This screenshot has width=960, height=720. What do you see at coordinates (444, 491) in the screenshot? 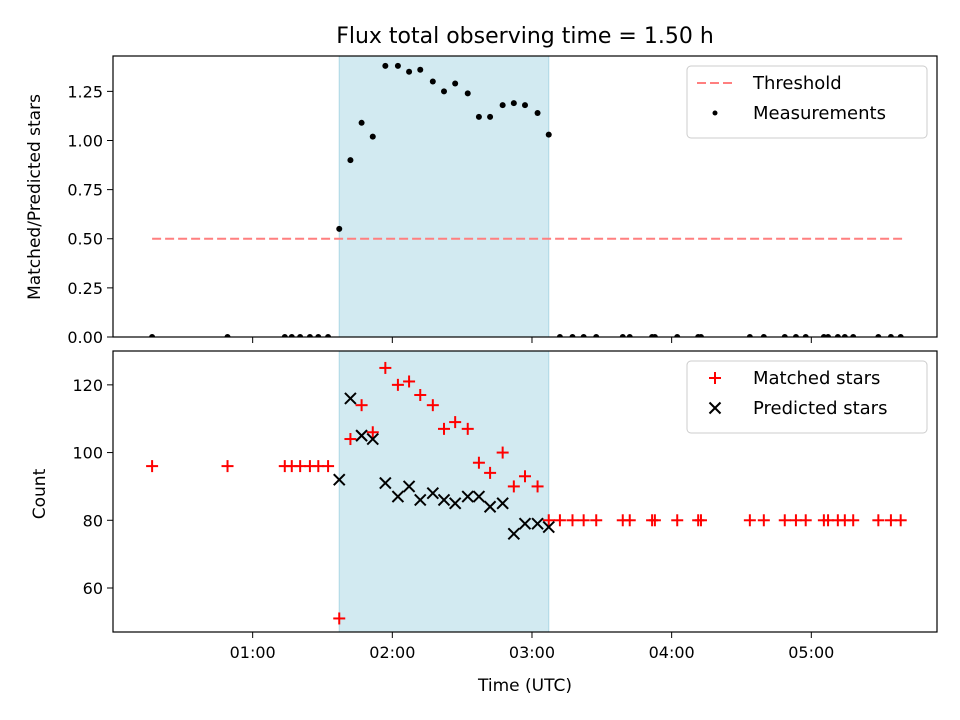
I see `bottom-observing-span` at bounding box center [444, 491].